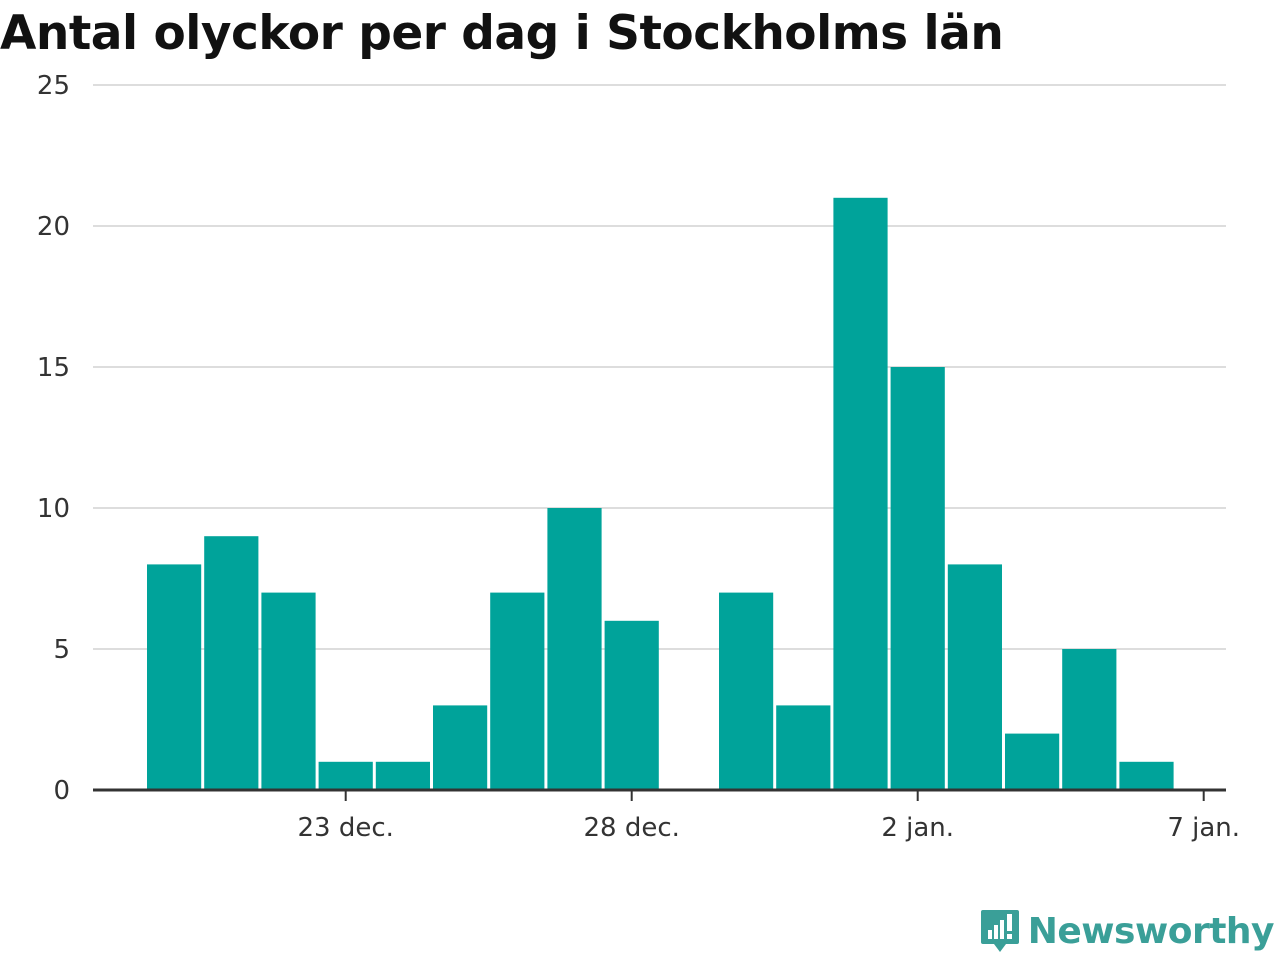  I want to click on y-tick-label: 0, so click(61, 791).